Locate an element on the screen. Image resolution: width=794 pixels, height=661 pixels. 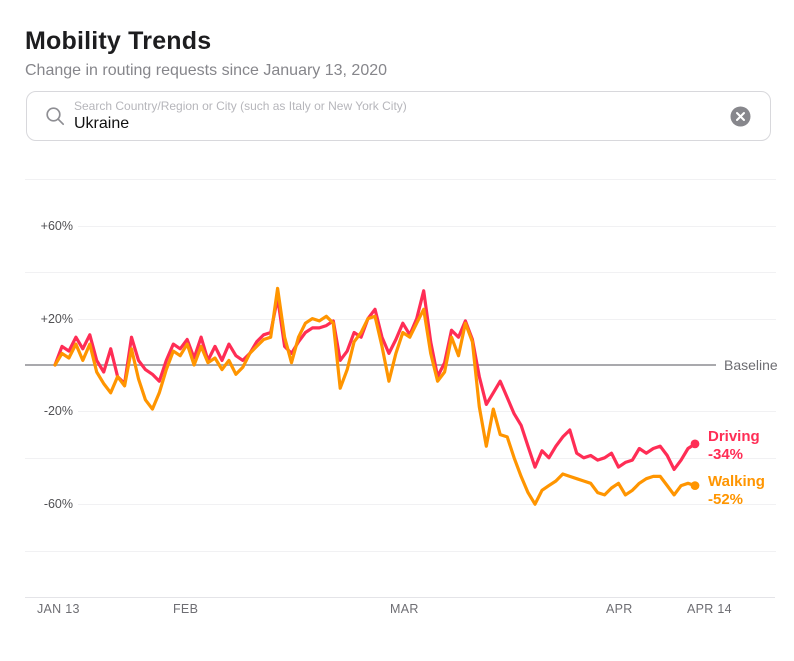
walking-series-label: Walking -52% is located at coordinates (736, 491).